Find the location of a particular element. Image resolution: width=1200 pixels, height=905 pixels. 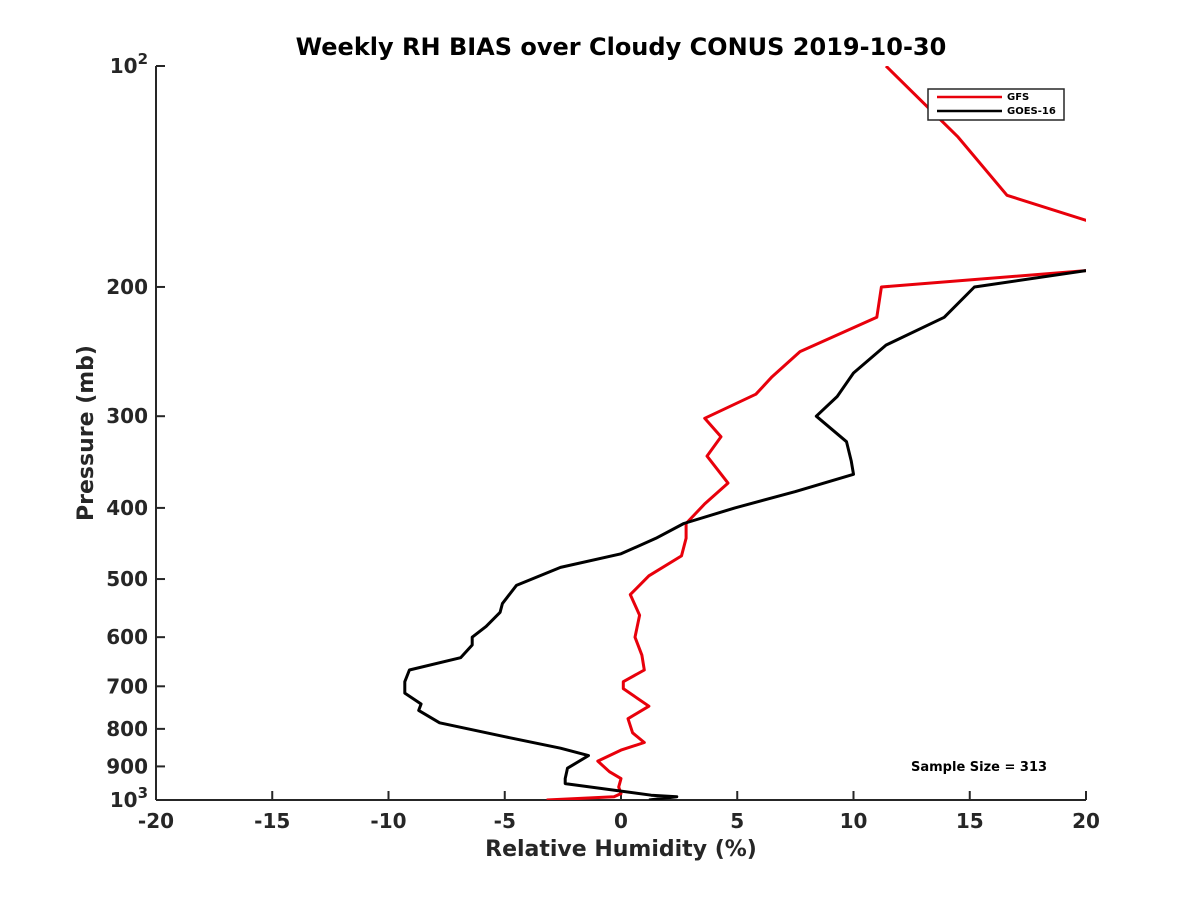

y-tick-label: 900 is located at coordinates (127, 766).